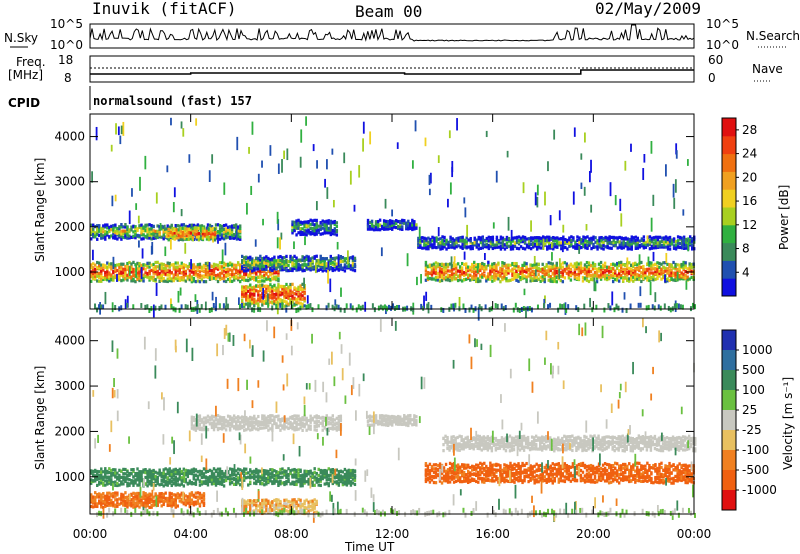 Image resolution: width=800 pixels, height=554 pixels. I want to click on freq-tick-top: 18, so click(65, 60).